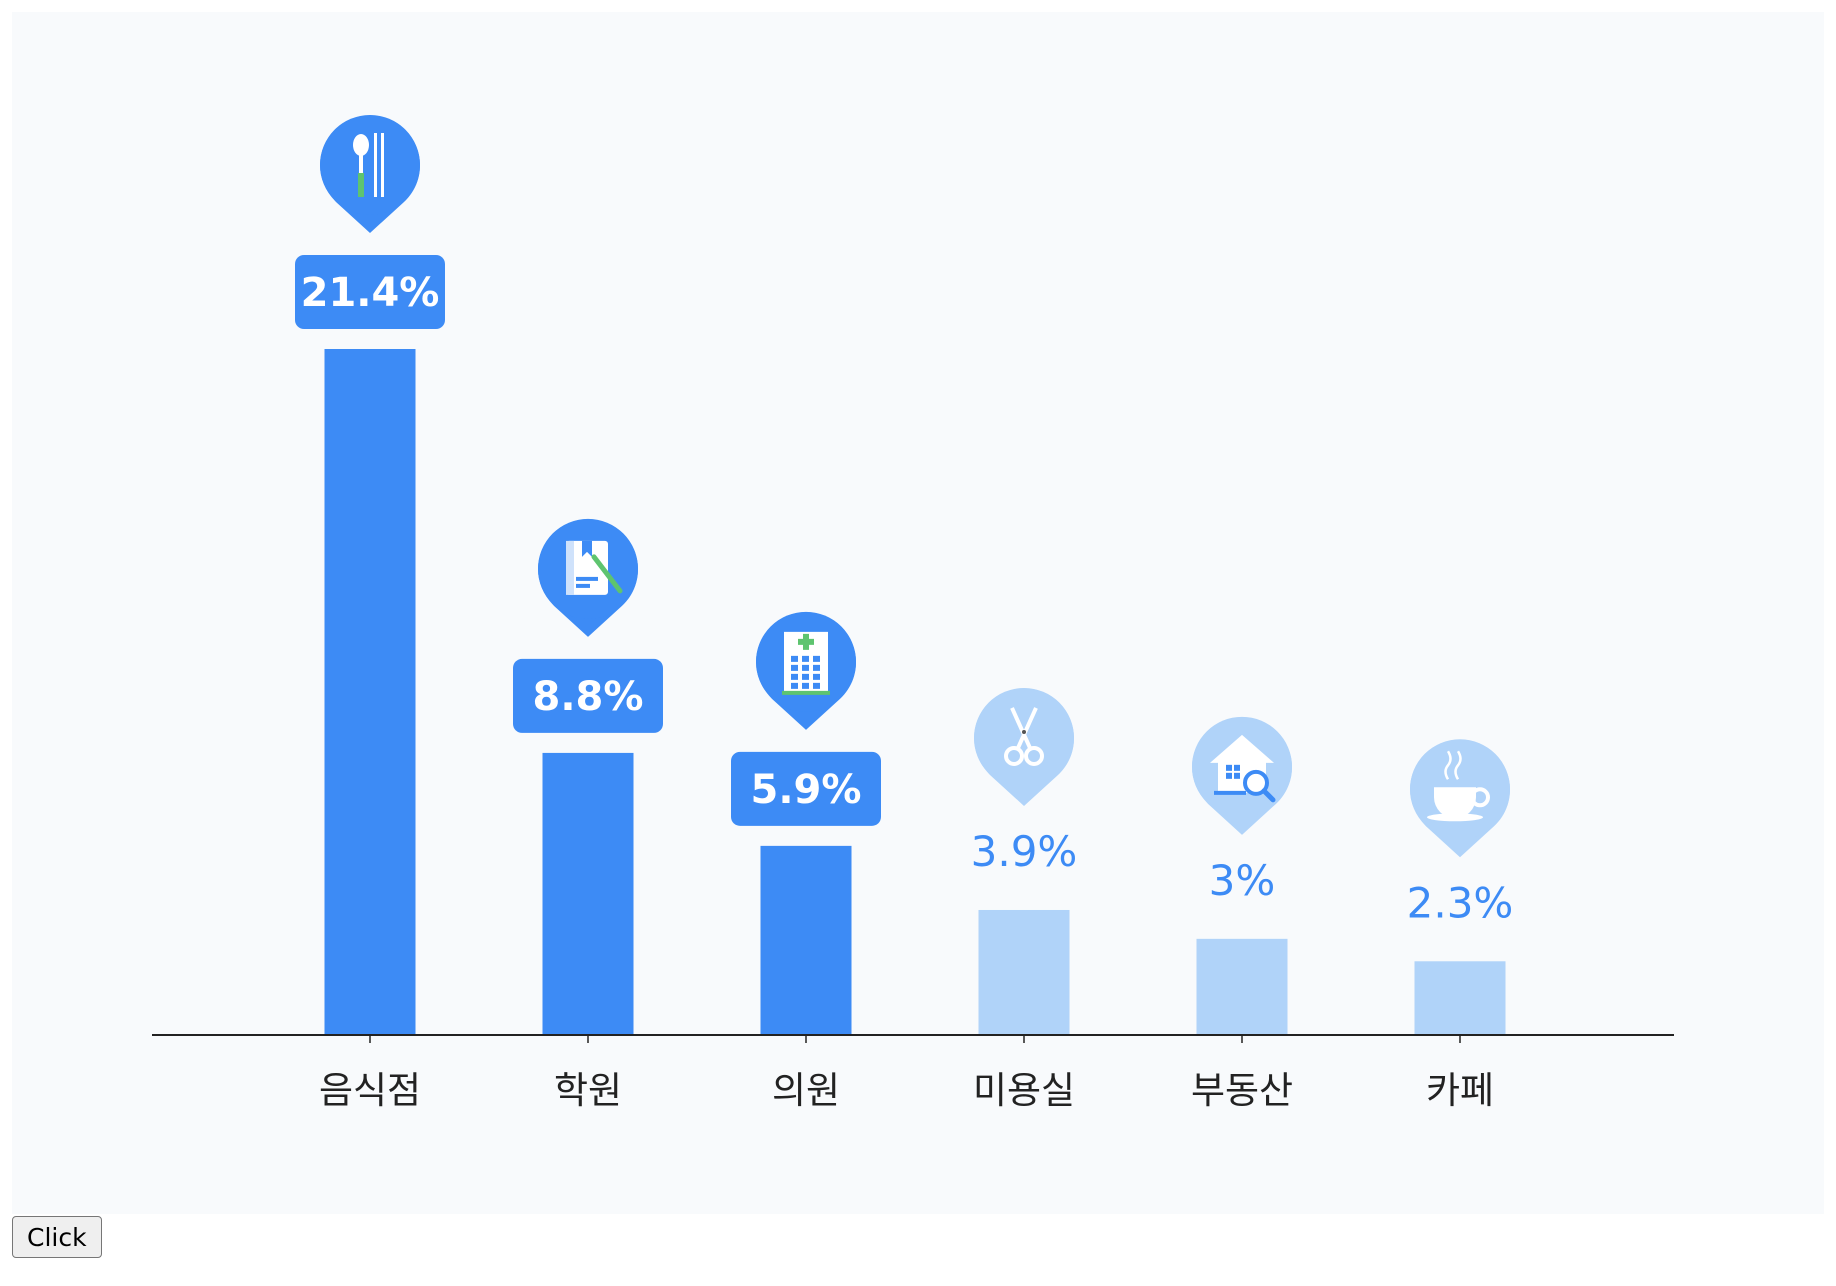 This screenshot has width=1836, height=1286. What do you see at coordinates (1242, 880) in the screenshot?
I see `value-label: 3%` at bounding box center [1242, 880].